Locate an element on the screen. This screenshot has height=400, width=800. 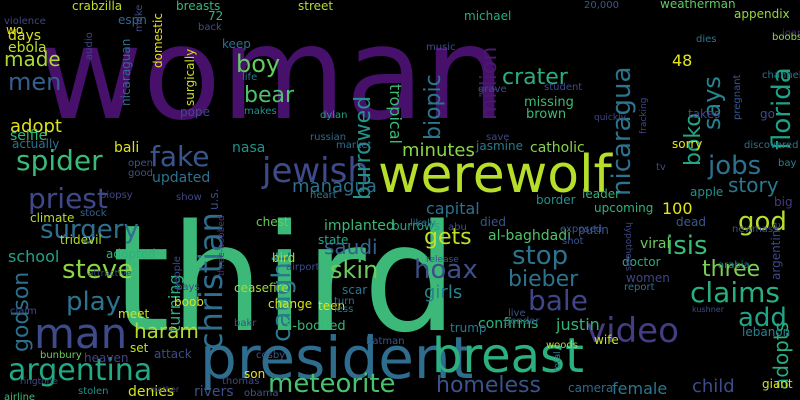
word-god: god is located at coordinates (762, 222).